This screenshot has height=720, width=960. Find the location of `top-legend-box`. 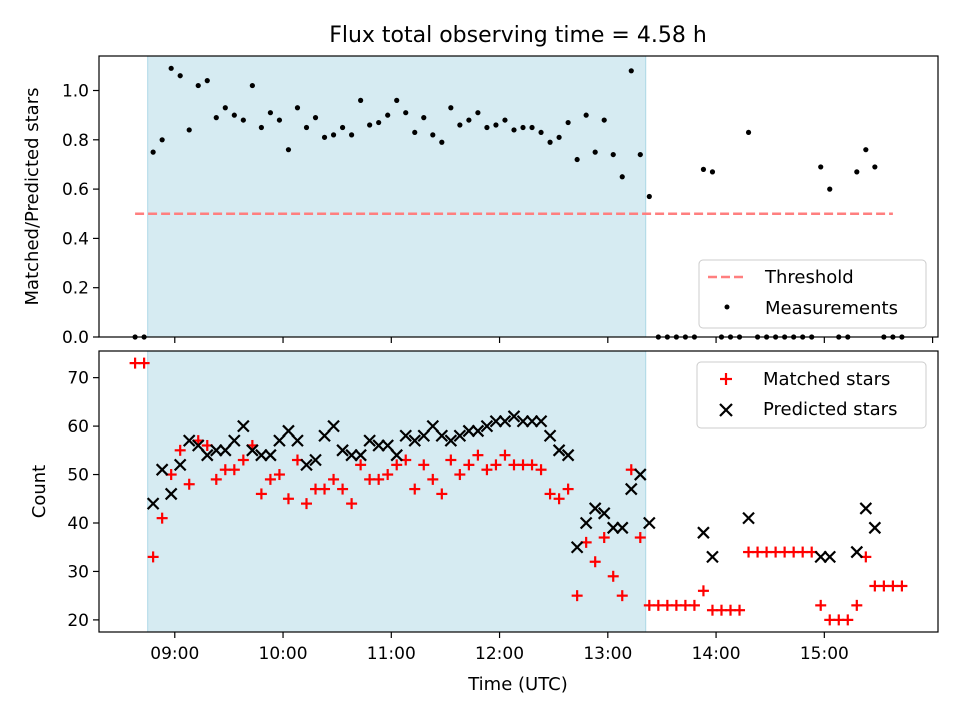

top-legend-box is located at coordinates (812, 294).